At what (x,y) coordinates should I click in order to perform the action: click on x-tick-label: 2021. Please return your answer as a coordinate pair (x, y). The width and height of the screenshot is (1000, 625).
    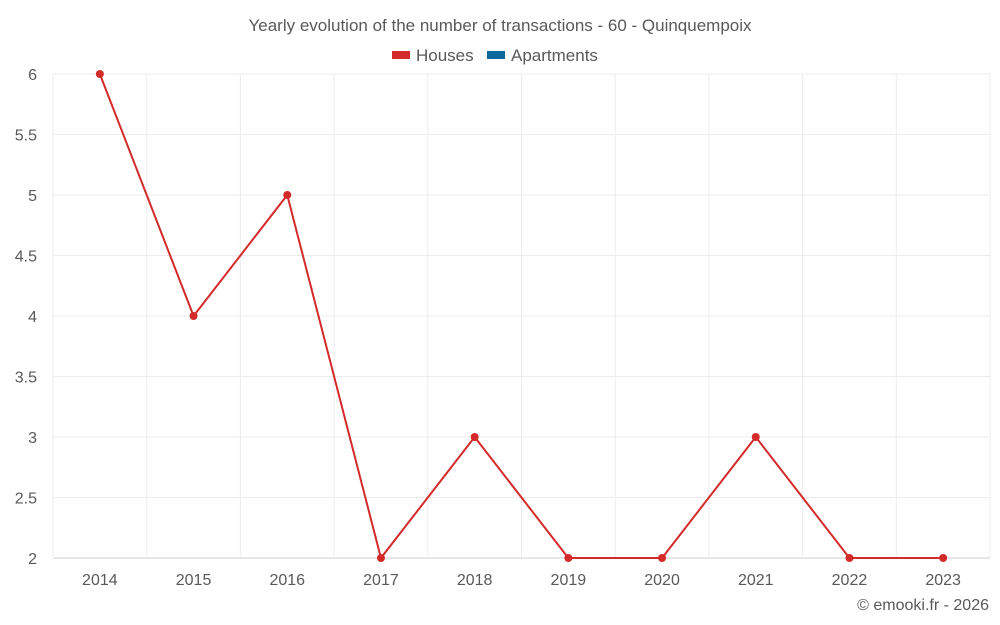
    Looking at the image, I should click on (756, 580).